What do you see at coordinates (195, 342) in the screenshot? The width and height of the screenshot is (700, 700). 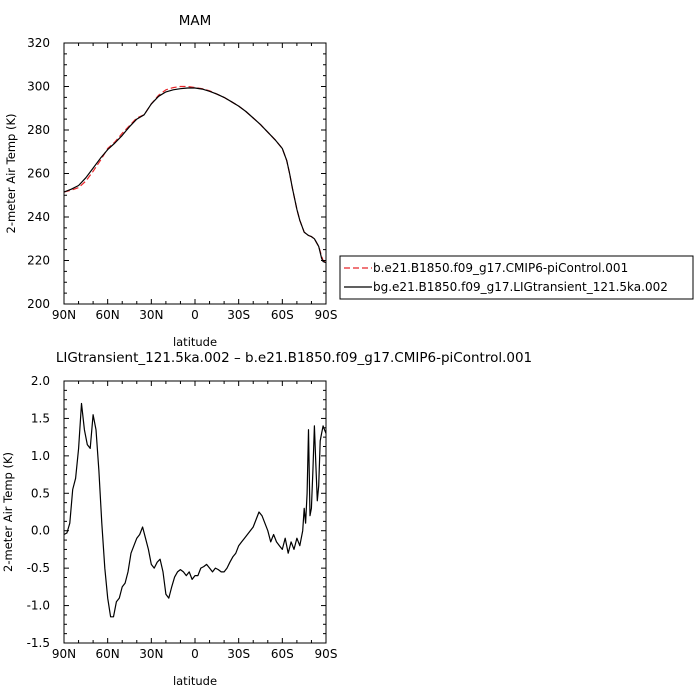 I see `panel1-x-axis-label: latitude` at bounding box center [195, 342].